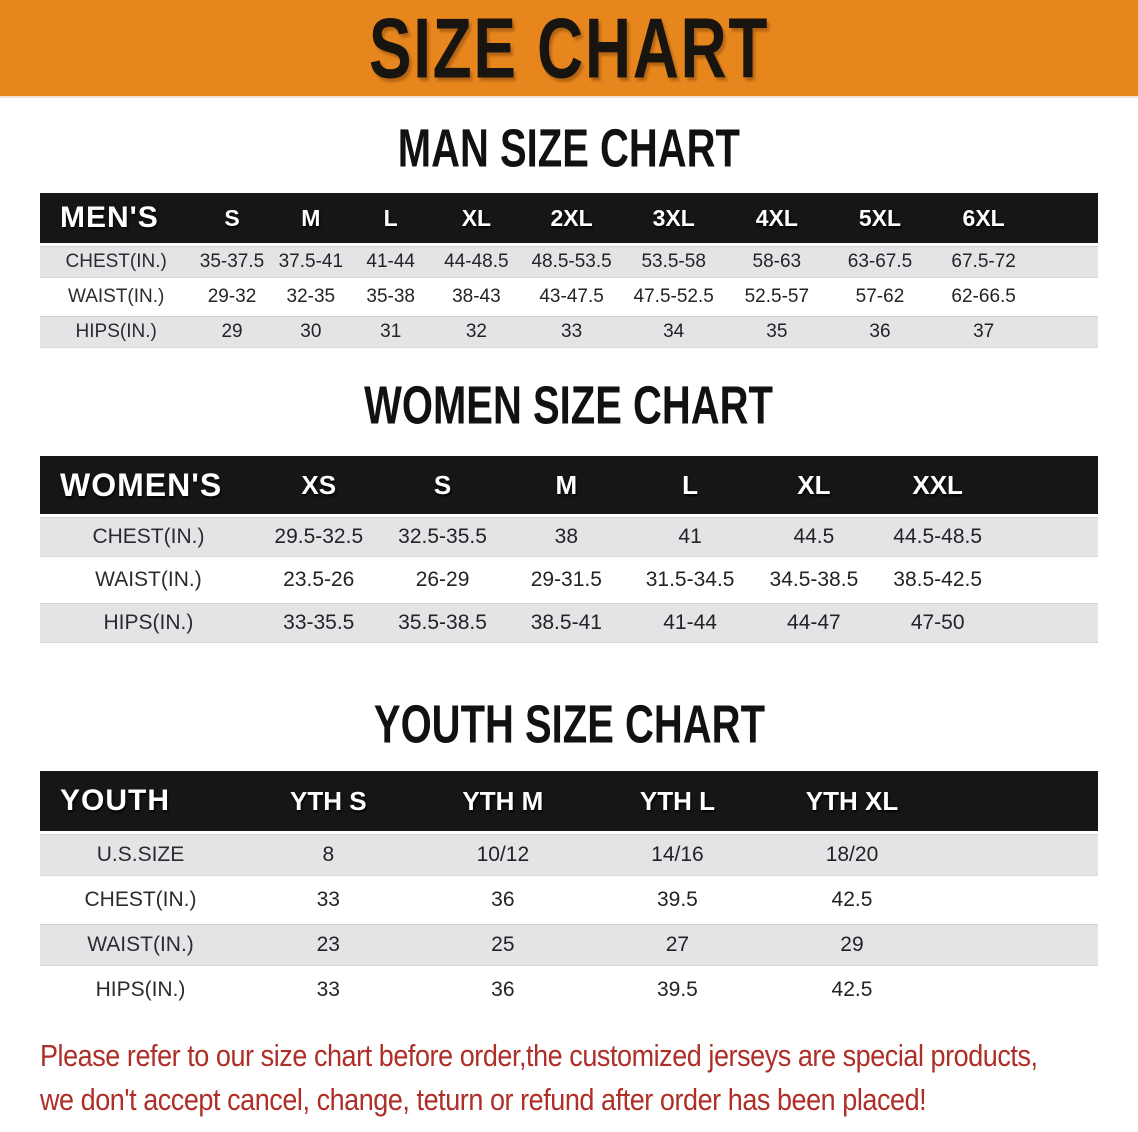 The height and width of the screenshot is (1132, 1138). I want to click on table-cell: 37, so click(983, 332).